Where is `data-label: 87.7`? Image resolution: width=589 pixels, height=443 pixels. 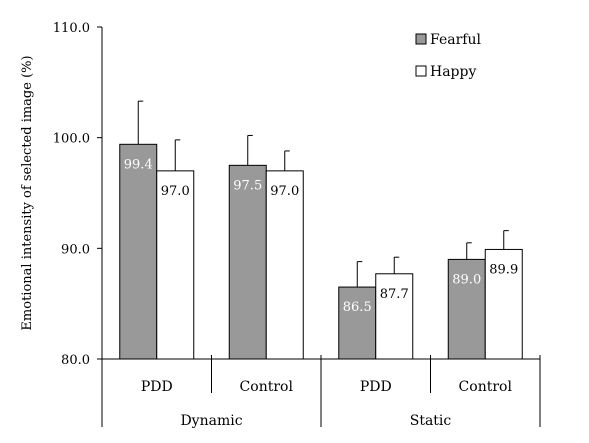
data-label: 87.7 is located at coordinates (394, 294).